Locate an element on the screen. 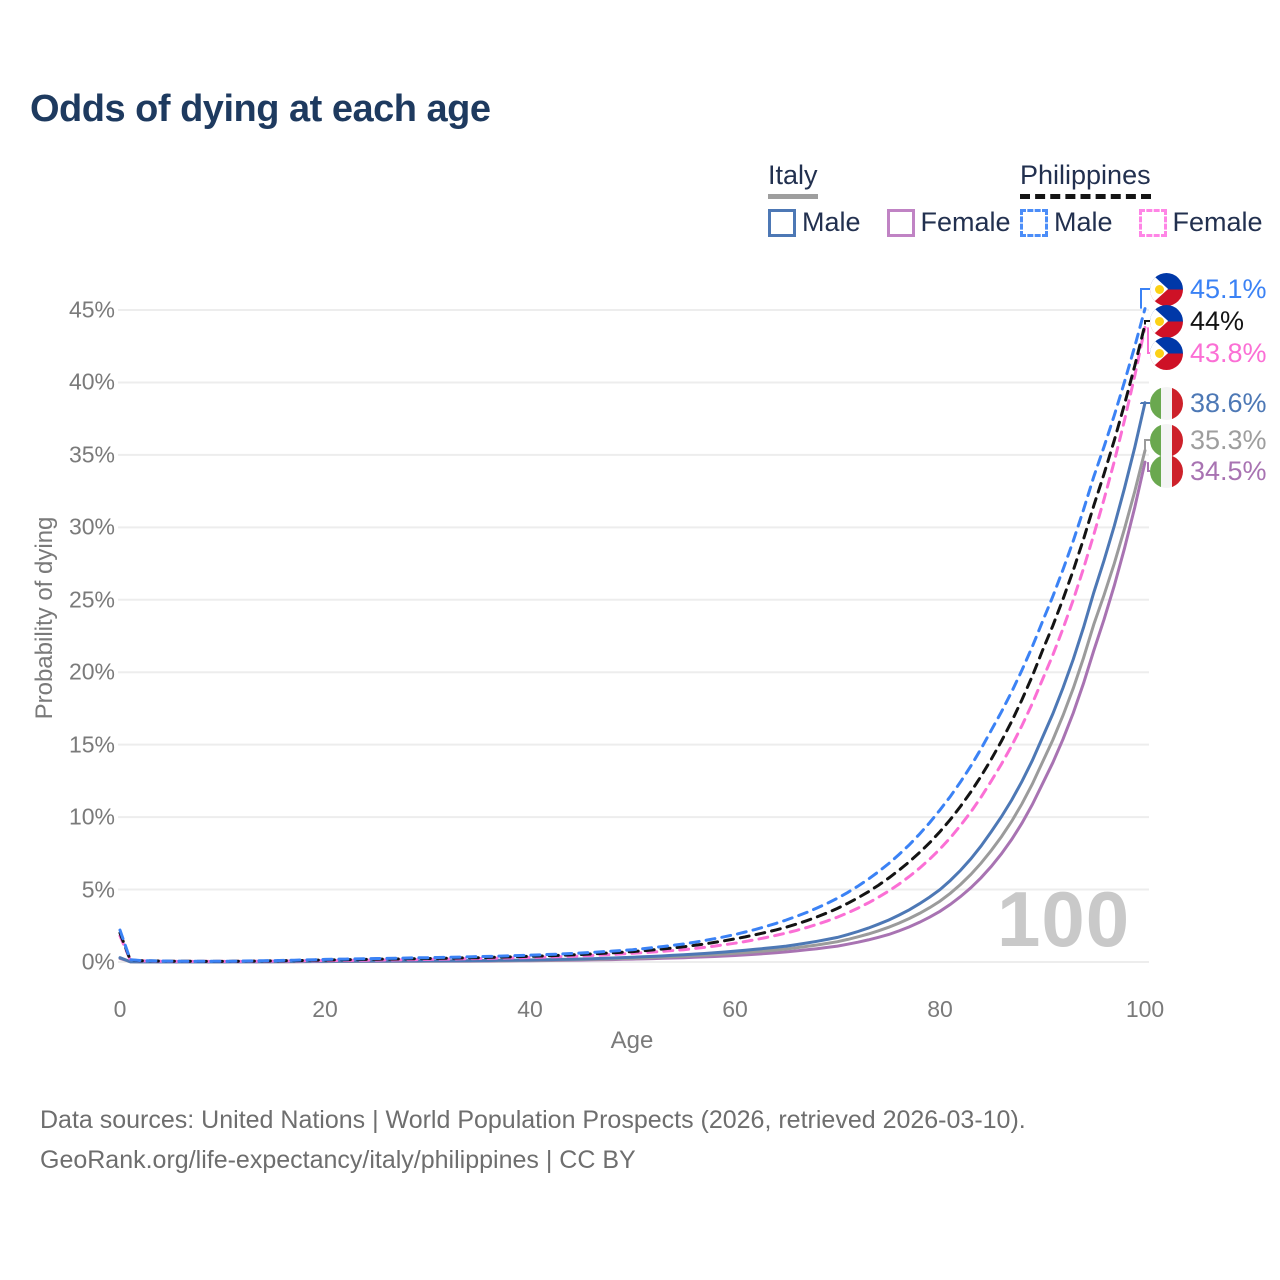 The width and height of the screenshot is (1280, 1280). y-tick-label: 25% is located at coordinates (91, 599).